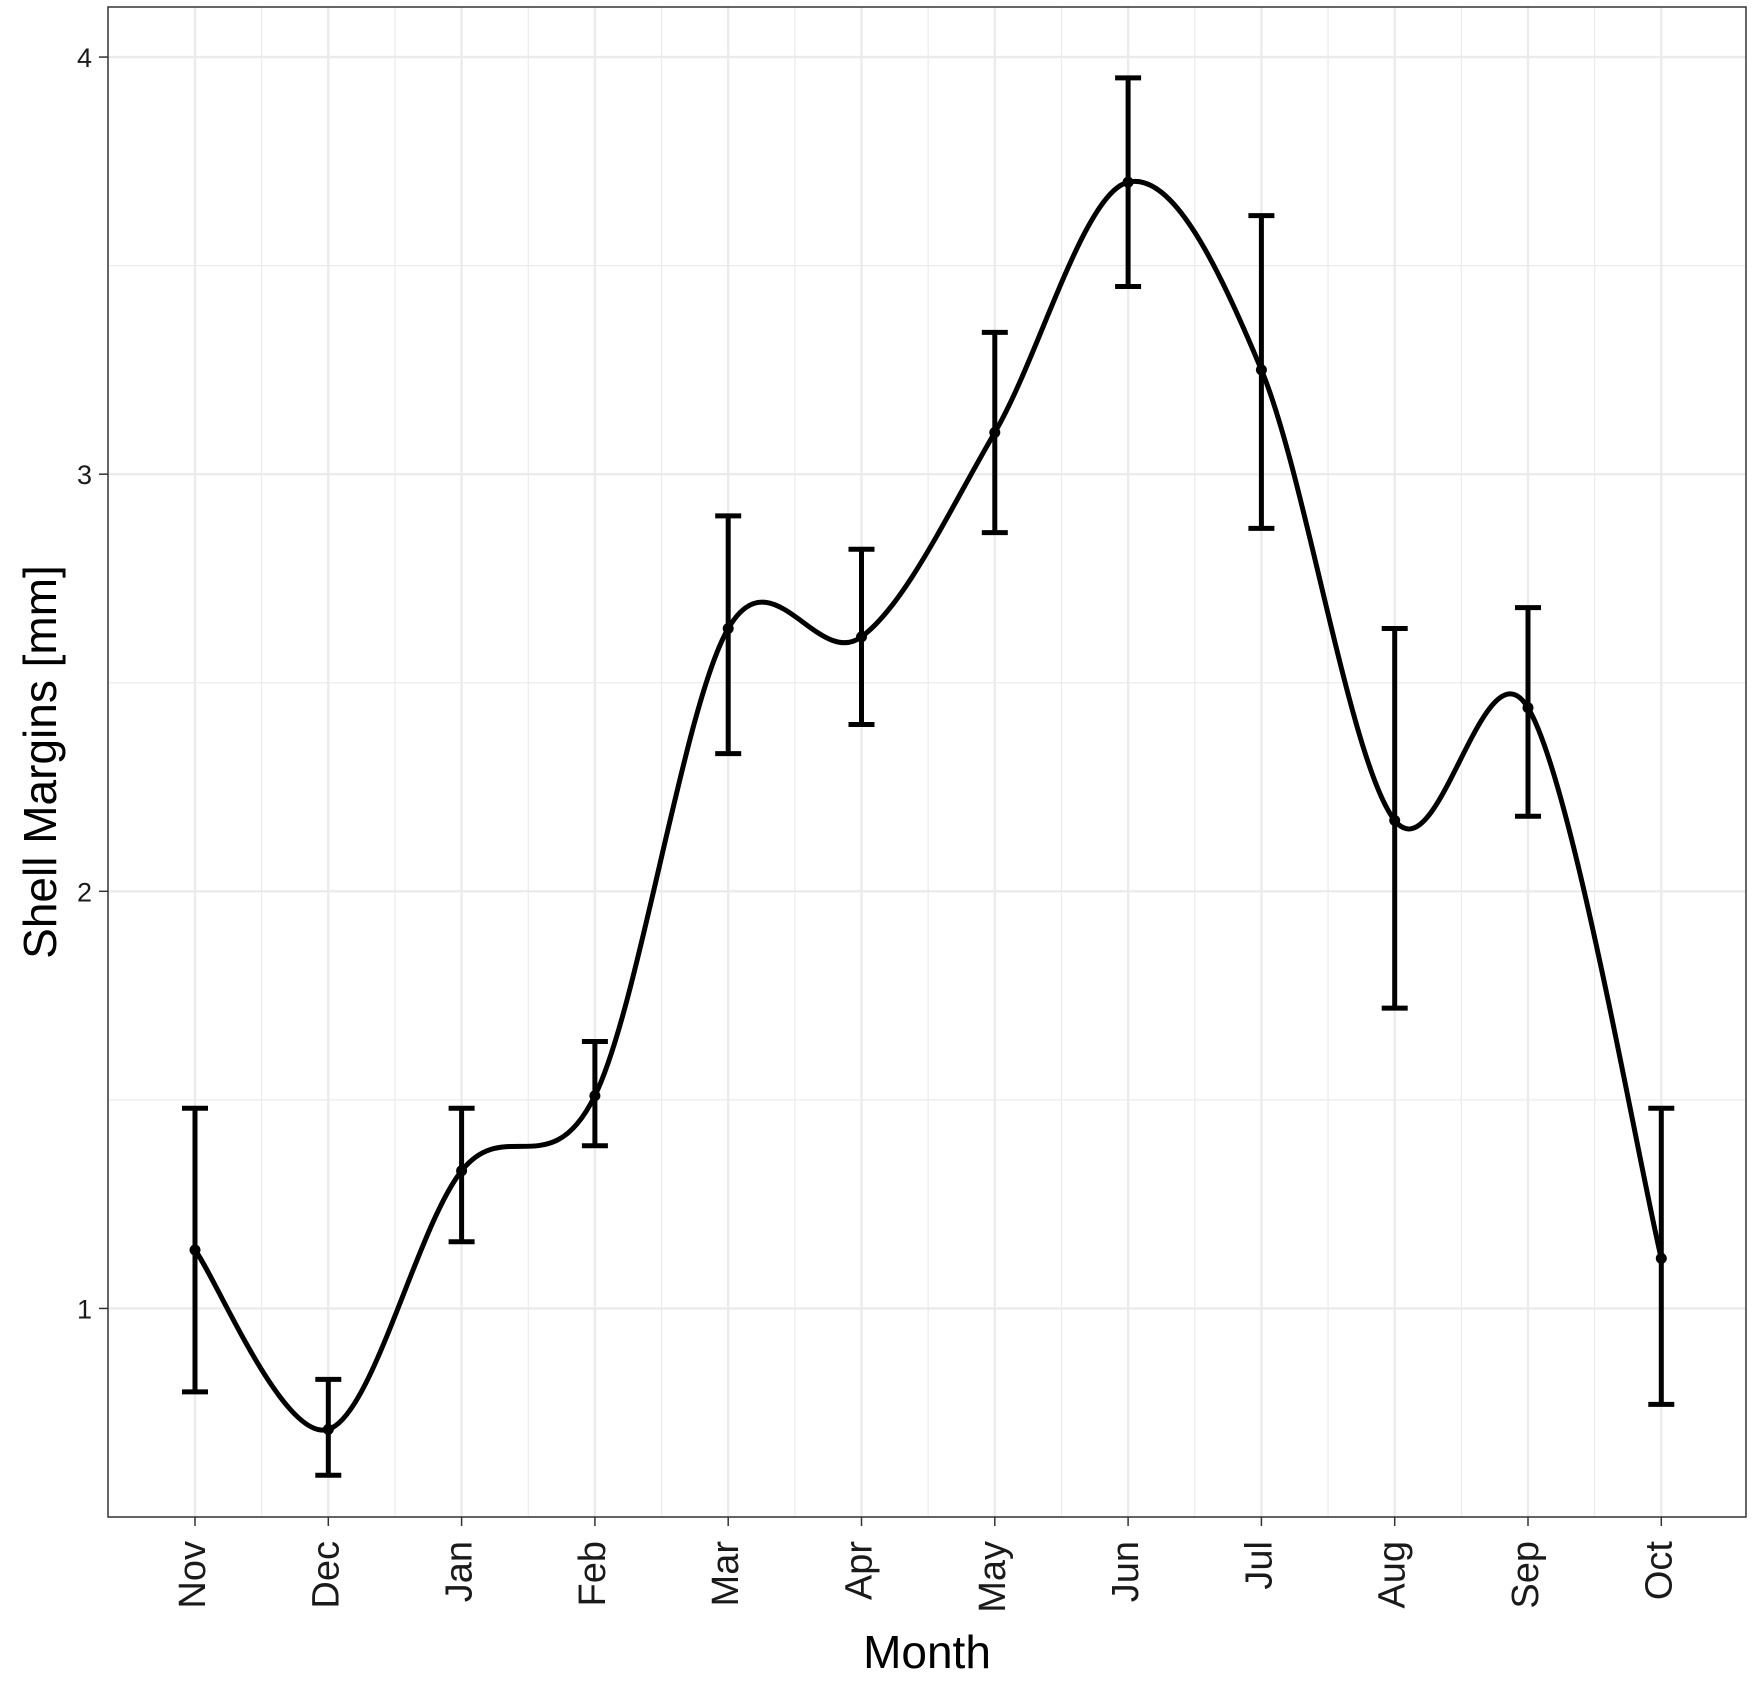 The height and width of the screenshot is (1681, 1755). Describe the element at coordinates (40, 762) in the screenshot. I see `y-axis-title: Shell Margins [mm]` at that location.